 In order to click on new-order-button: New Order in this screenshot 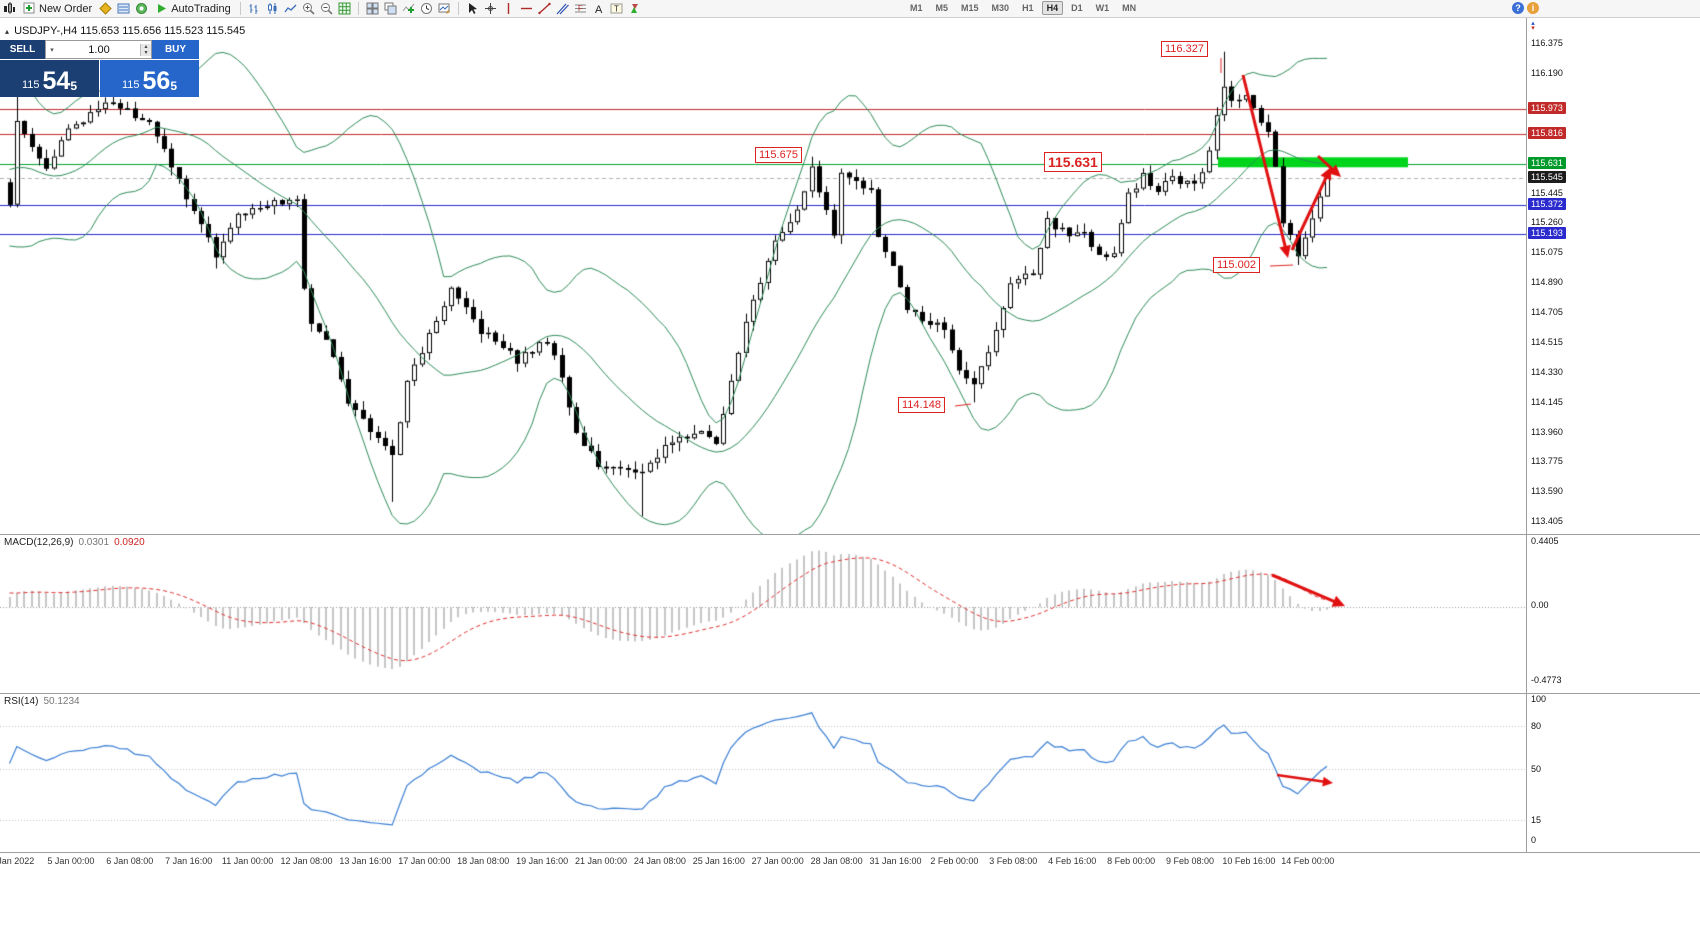, I will do `click(57, 8)`.